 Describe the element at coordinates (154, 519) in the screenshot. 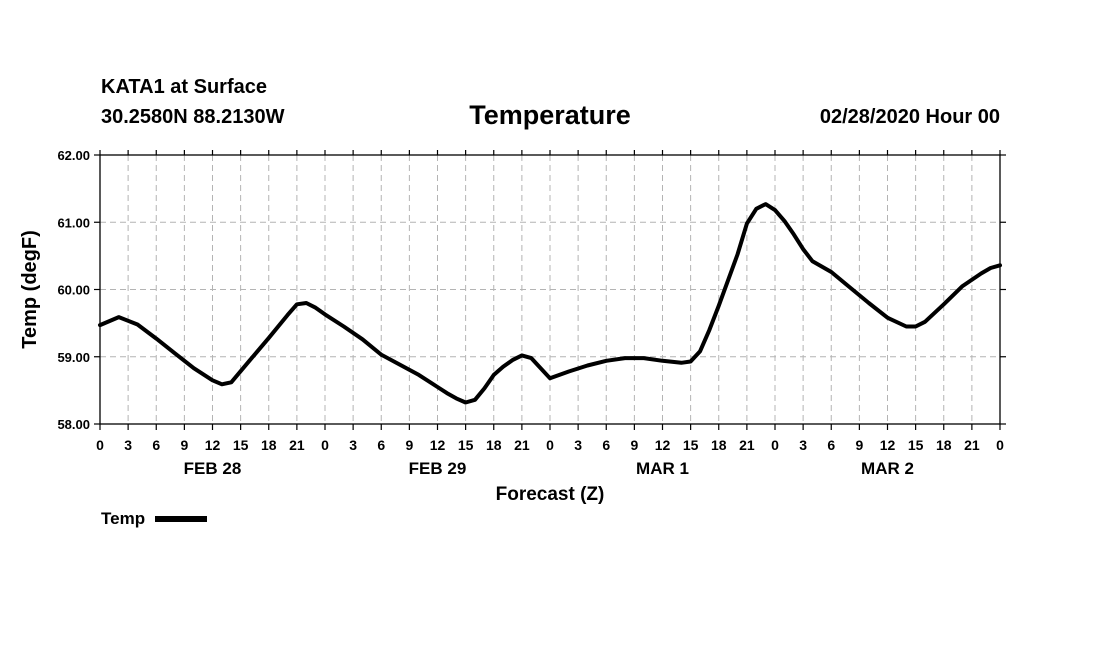

I see `legend: Temp` at that location.